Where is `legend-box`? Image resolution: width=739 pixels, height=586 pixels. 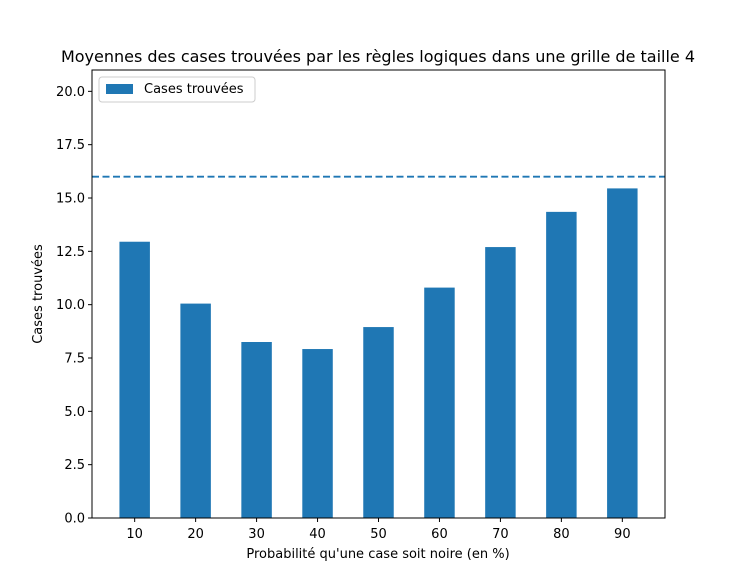 legend-box is located at coordinates (177, 89).